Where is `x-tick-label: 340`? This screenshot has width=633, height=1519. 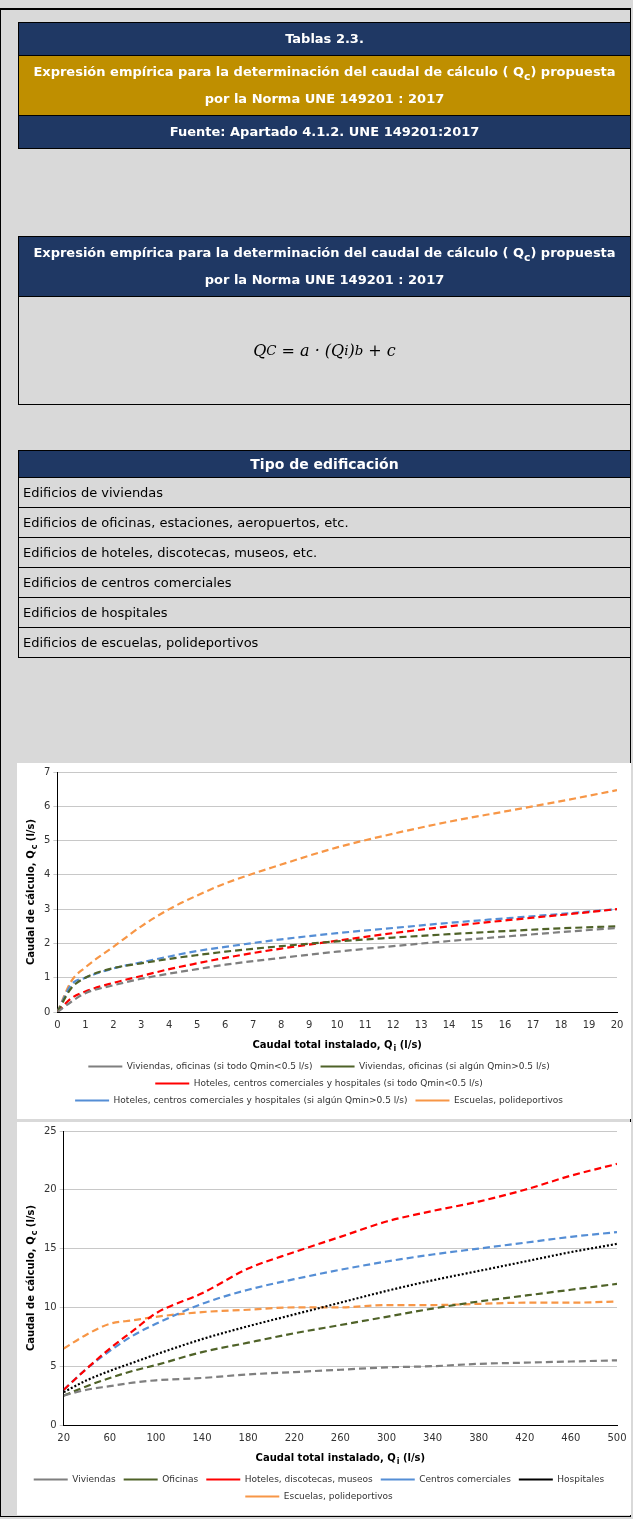
x-tick-label: 340 is located at coordinates (433, 1437).